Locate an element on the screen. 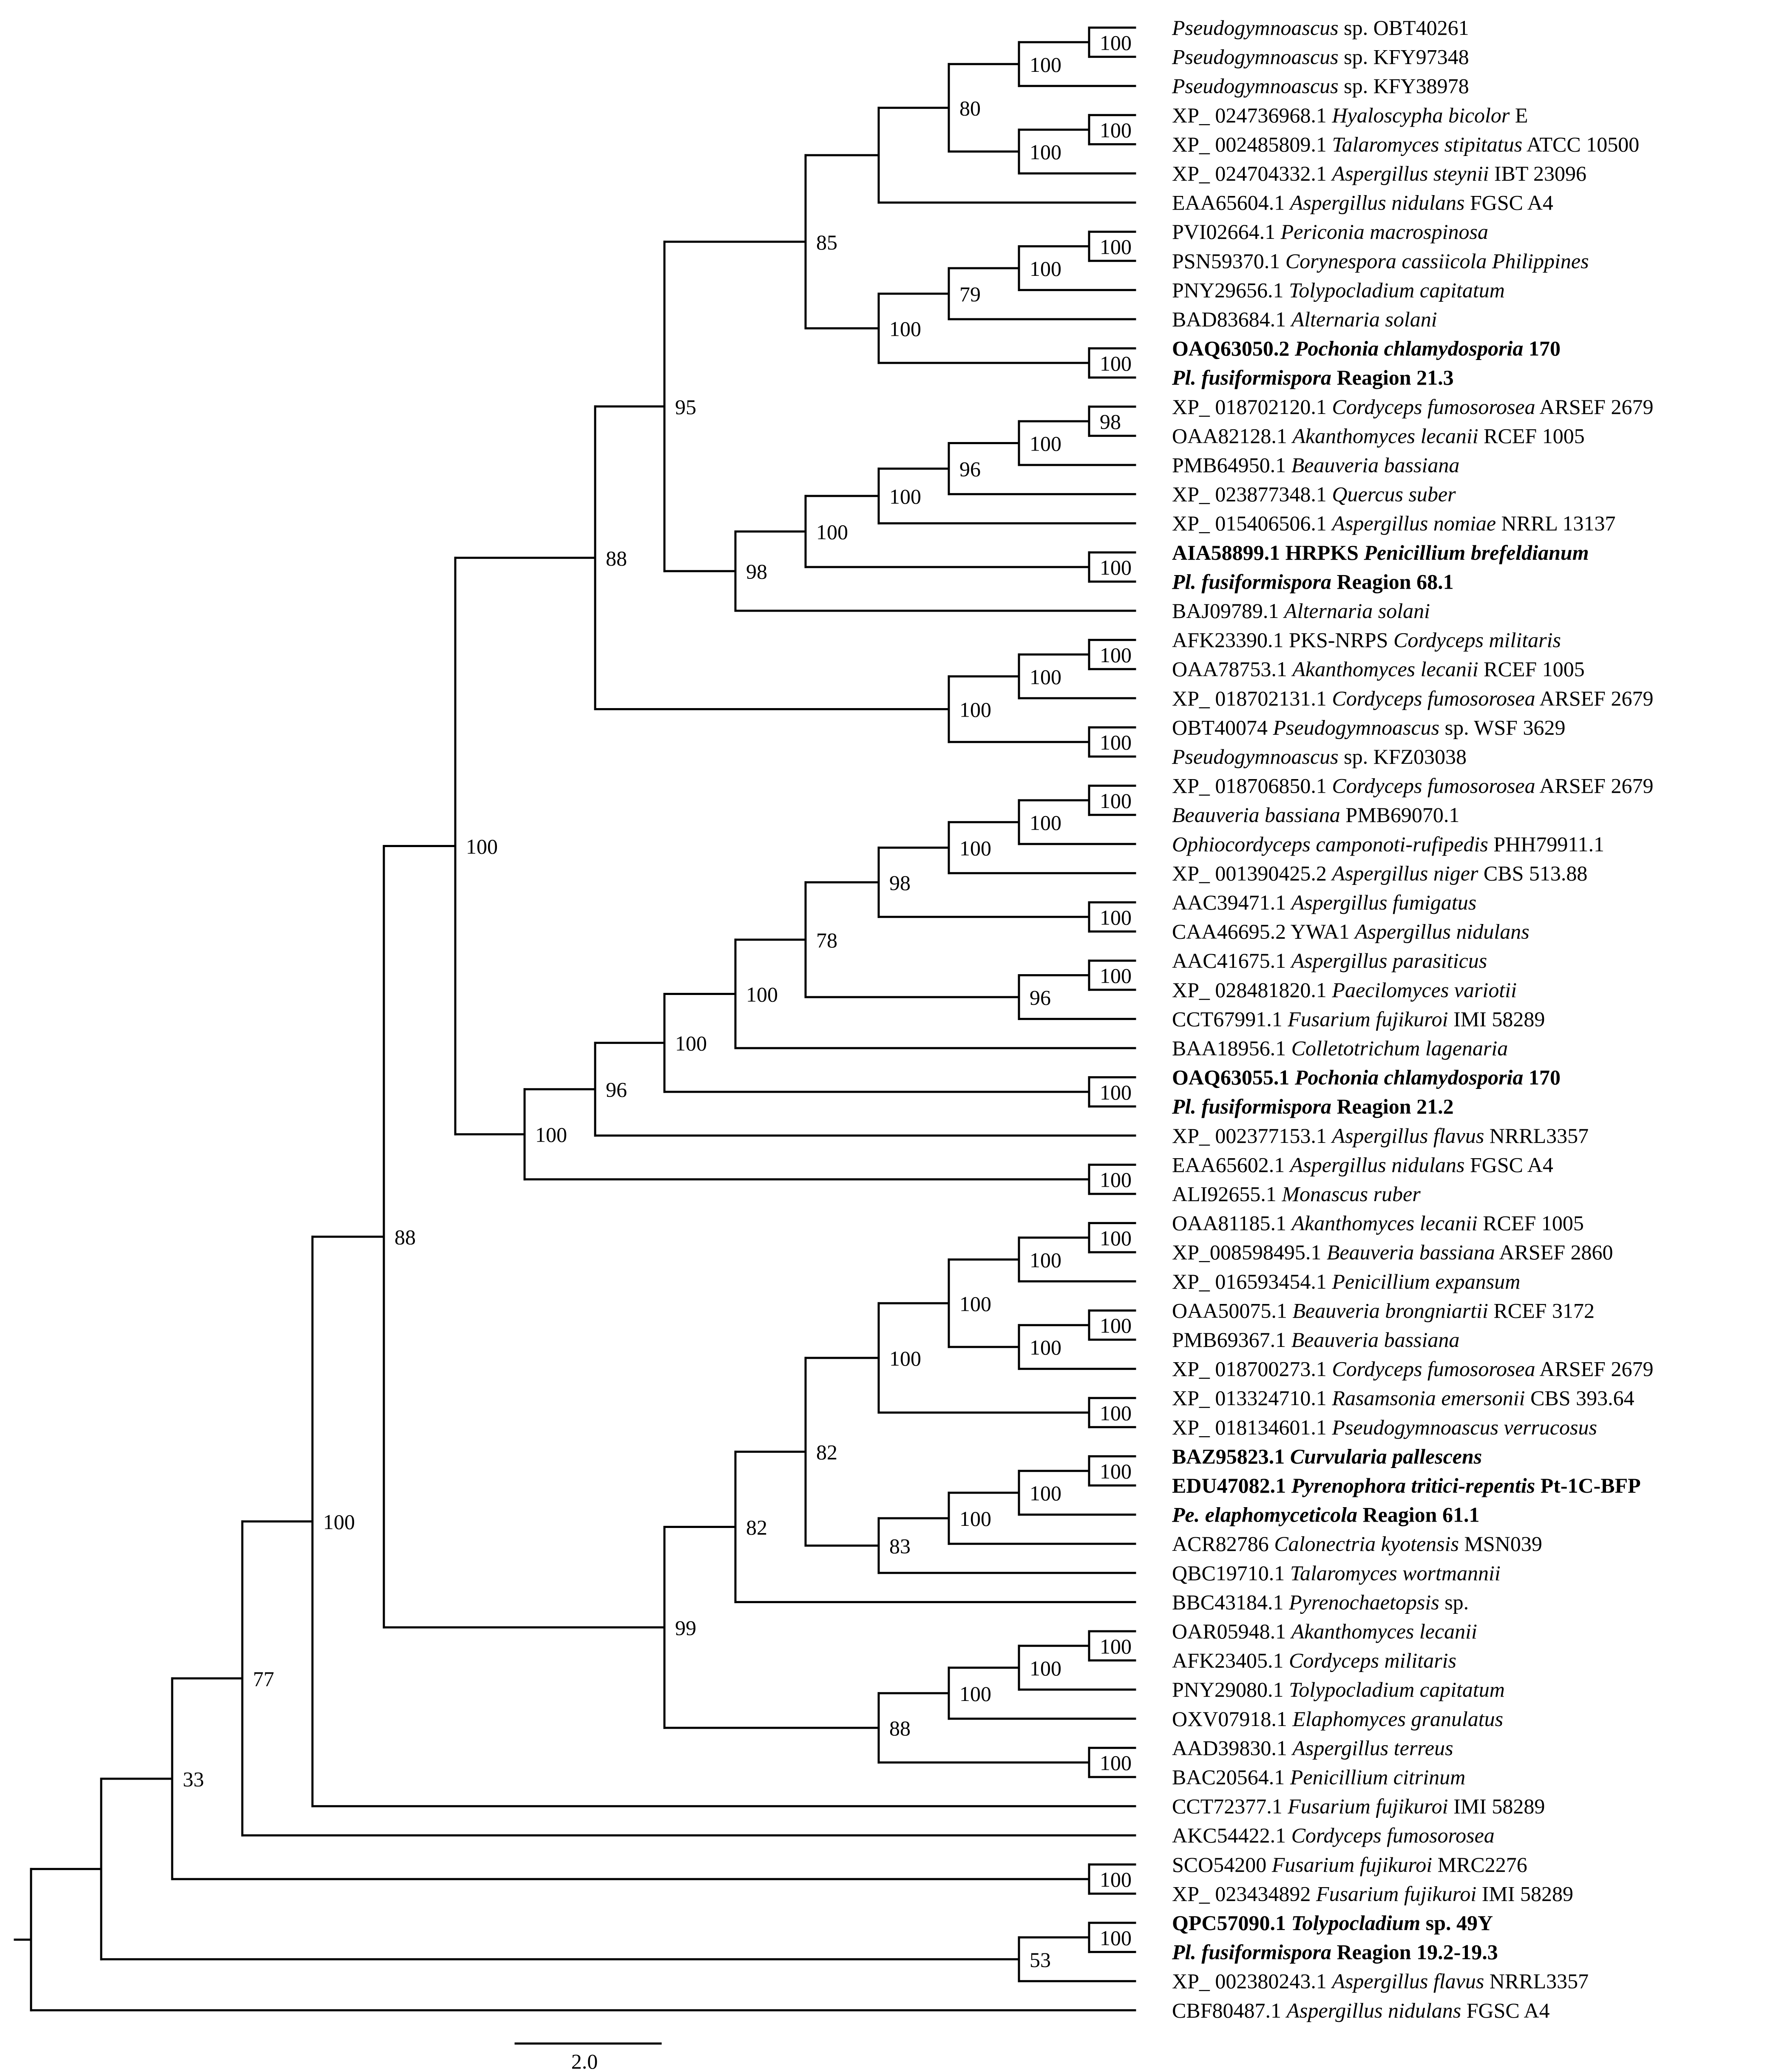 Image resolution: width=1765 pixels, height=2072 pixels. taxon-label-part: E is located at coordinates (1519, 115).